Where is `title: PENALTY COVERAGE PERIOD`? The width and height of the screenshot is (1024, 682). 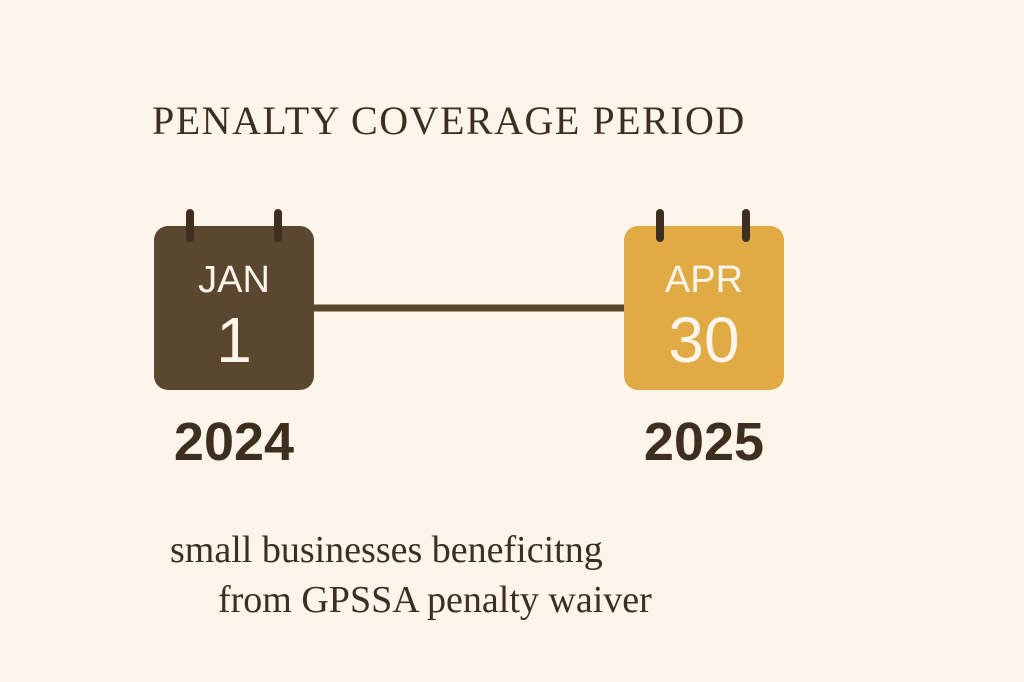
title: PENALTY COVERAGE PERIOD is located at coordinates (449, 120).